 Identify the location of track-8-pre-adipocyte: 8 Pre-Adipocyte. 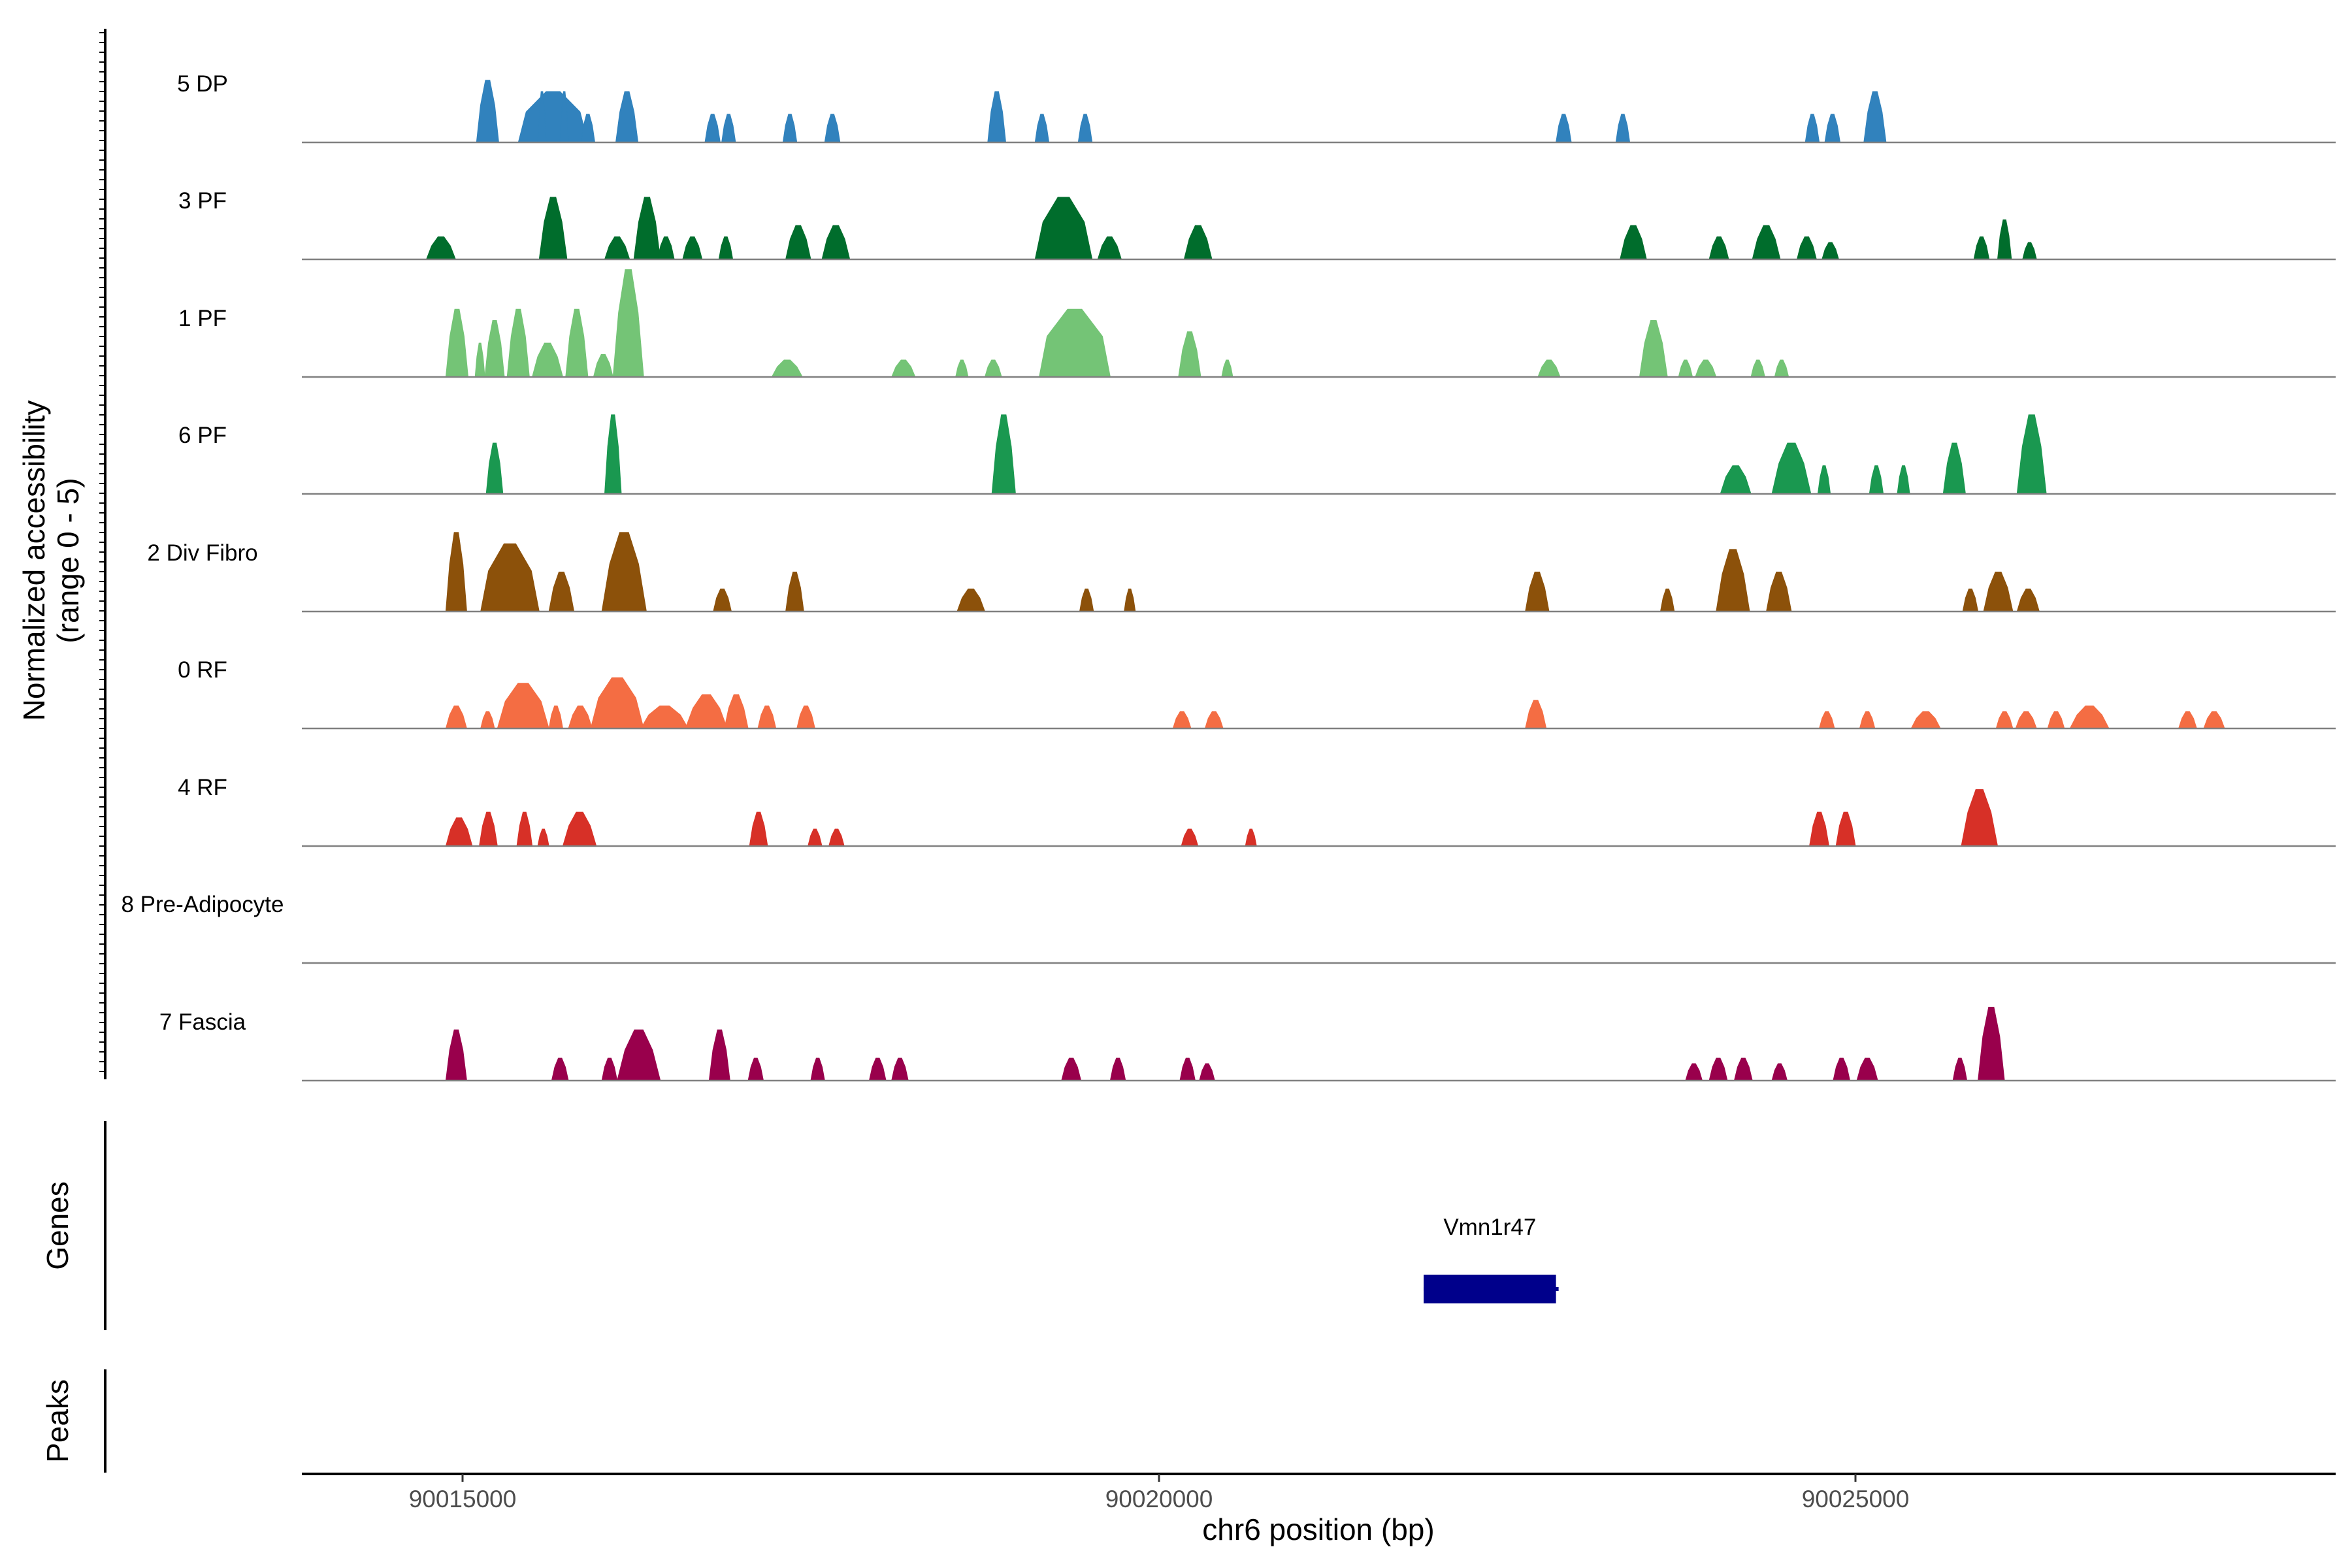
(1228, 928).